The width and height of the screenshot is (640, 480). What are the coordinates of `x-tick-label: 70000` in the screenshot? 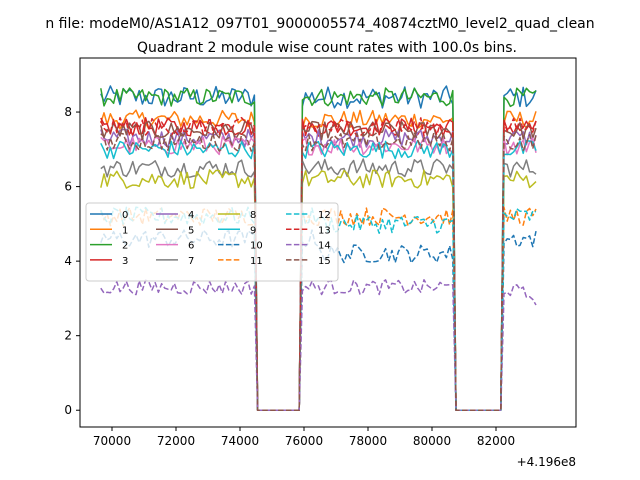 It's located at (112, 441).